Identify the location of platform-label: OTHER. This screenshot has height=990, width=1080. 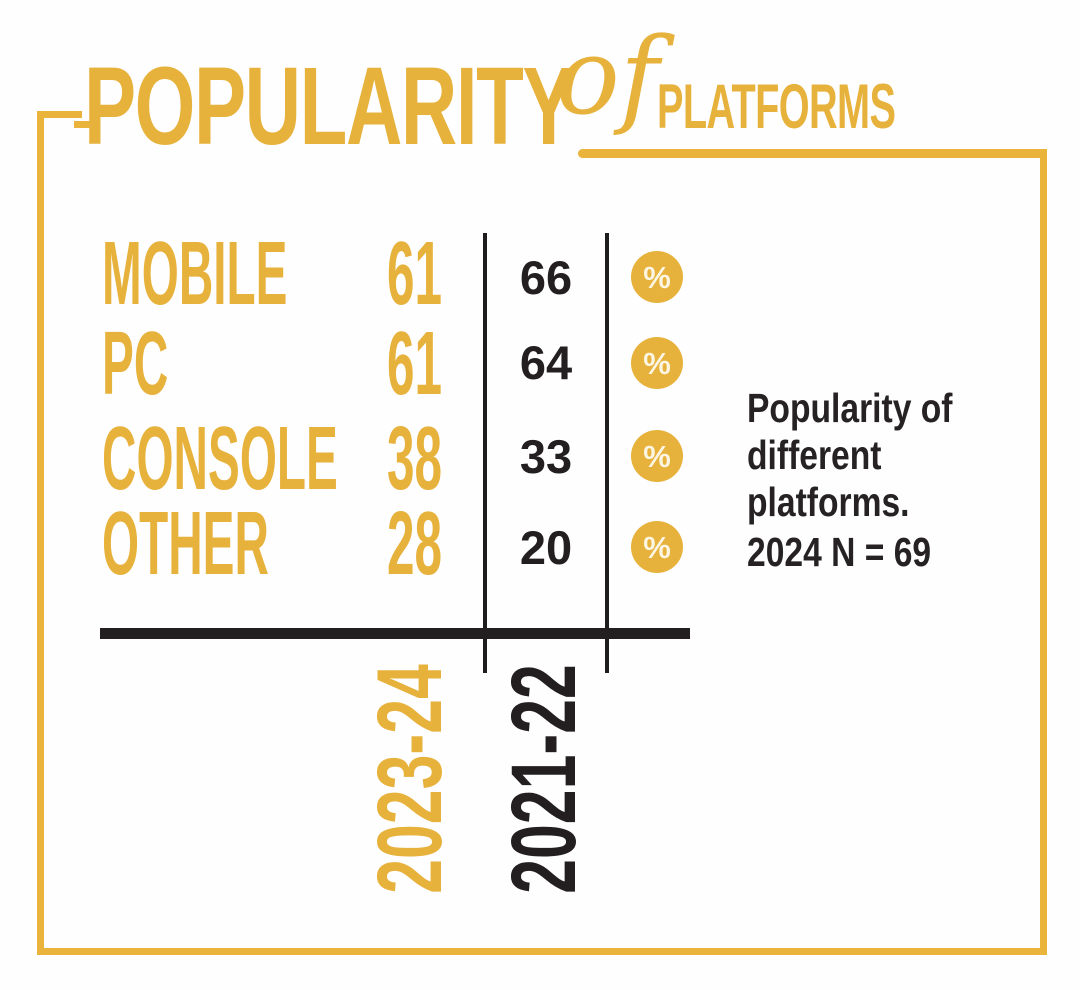
(185, 544).